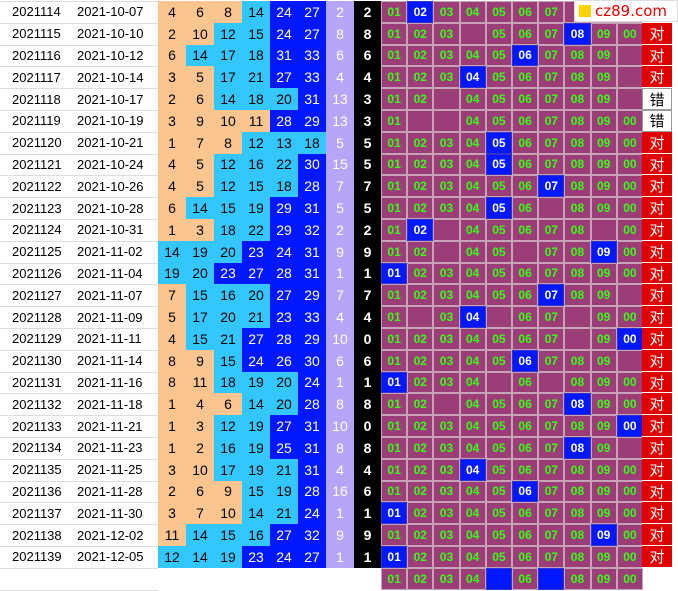 The width and height of the screenshot is (678, 591). I want to click on sum-value: 7, so click(340, 186).